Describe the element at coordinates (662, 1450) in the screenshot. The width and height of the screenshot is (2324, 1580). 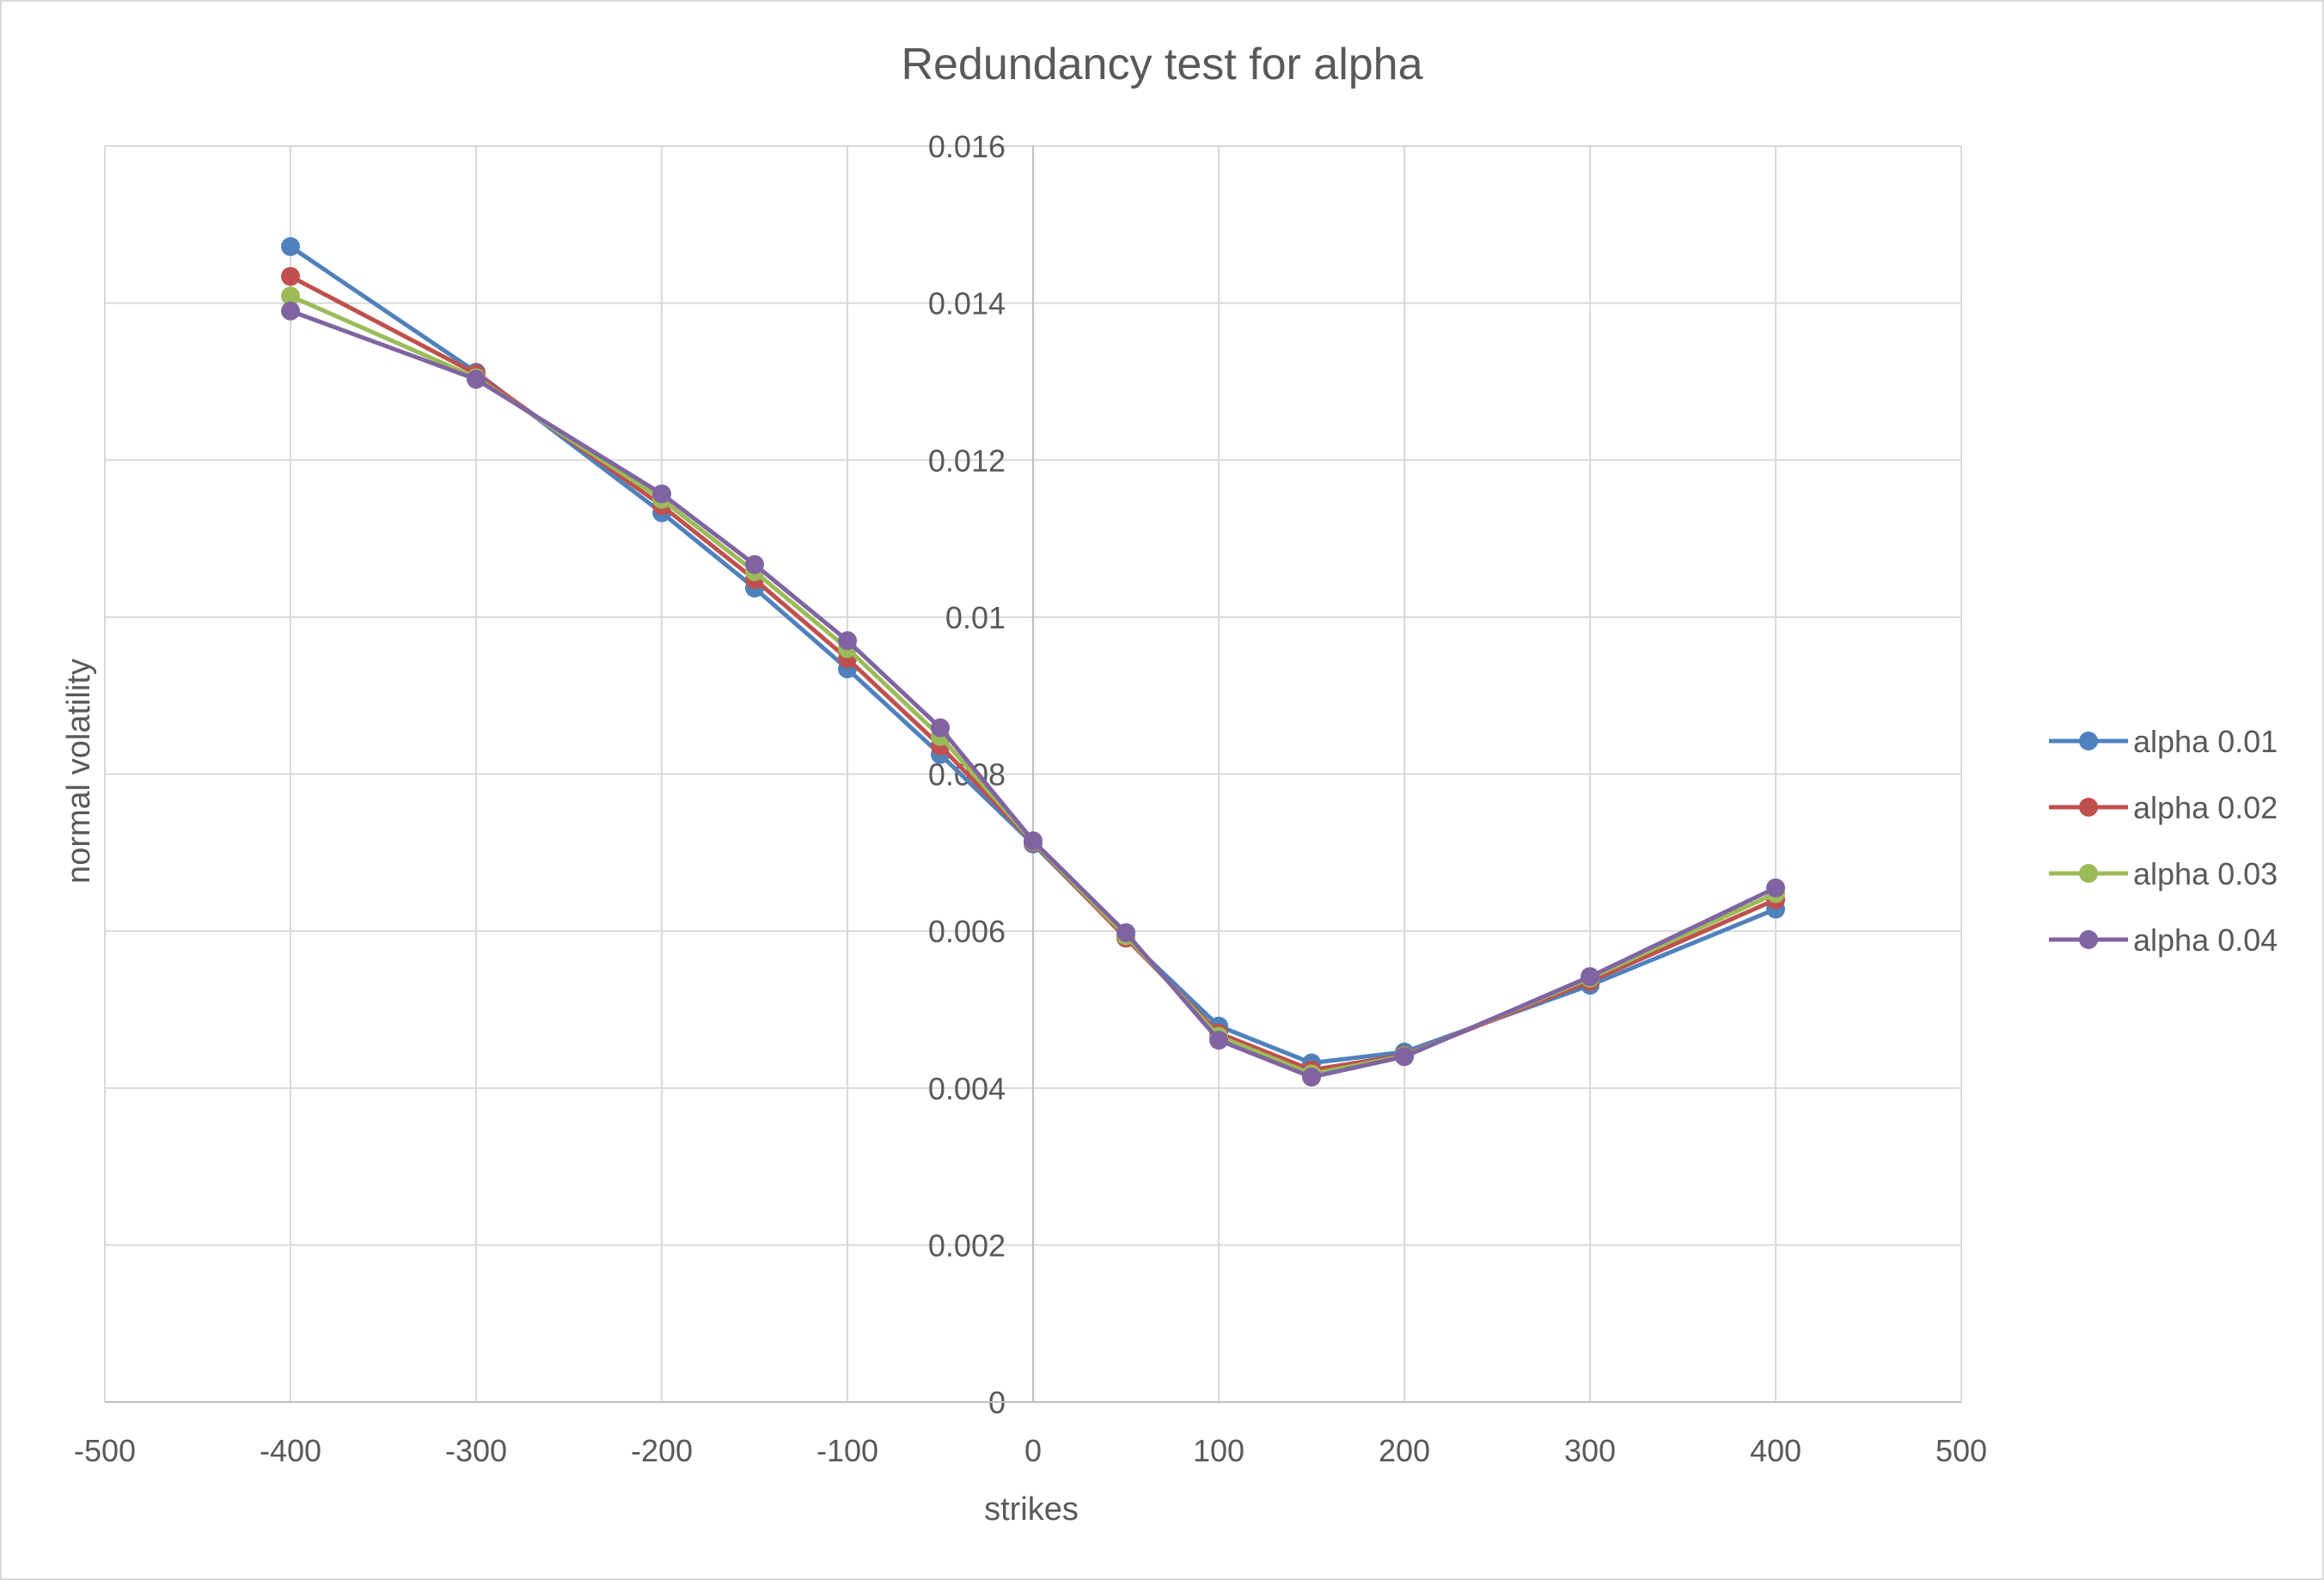
I see `x-tick-label: -200` at that location.